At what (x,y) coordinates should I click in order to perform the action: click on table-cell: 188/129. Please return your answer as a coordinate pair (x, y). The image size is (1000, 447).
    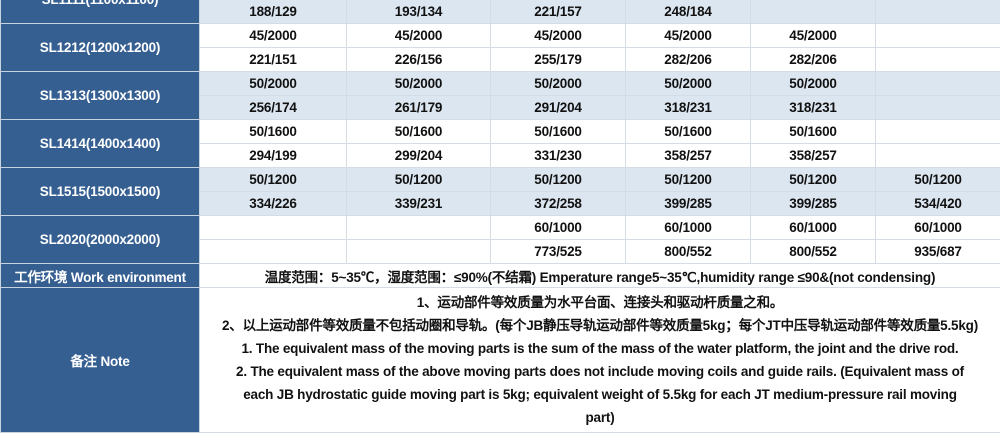
    Looking at the image, I should click on (273, 12).